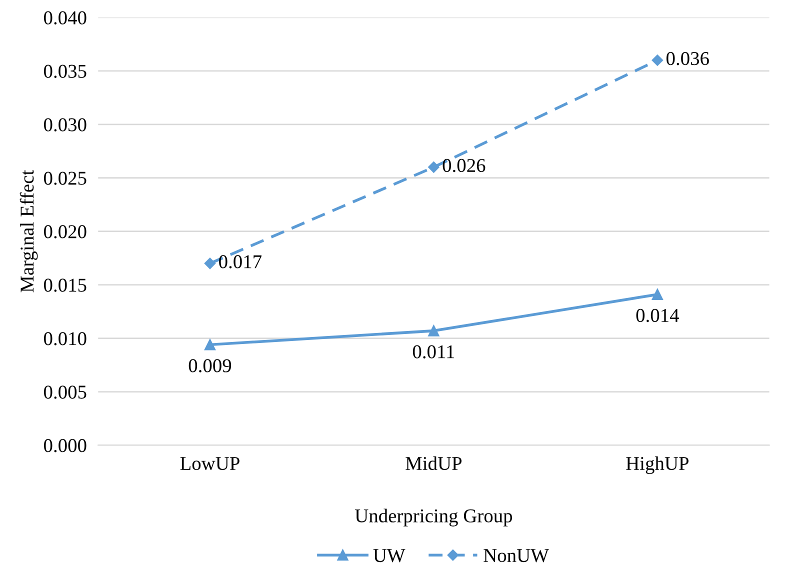 The width and height of the screenshot is (785, 582). What do you see at coordinates (240, 261) in the screenshot?
I see `data-label: 0.017` at bounding box center [240, 261].